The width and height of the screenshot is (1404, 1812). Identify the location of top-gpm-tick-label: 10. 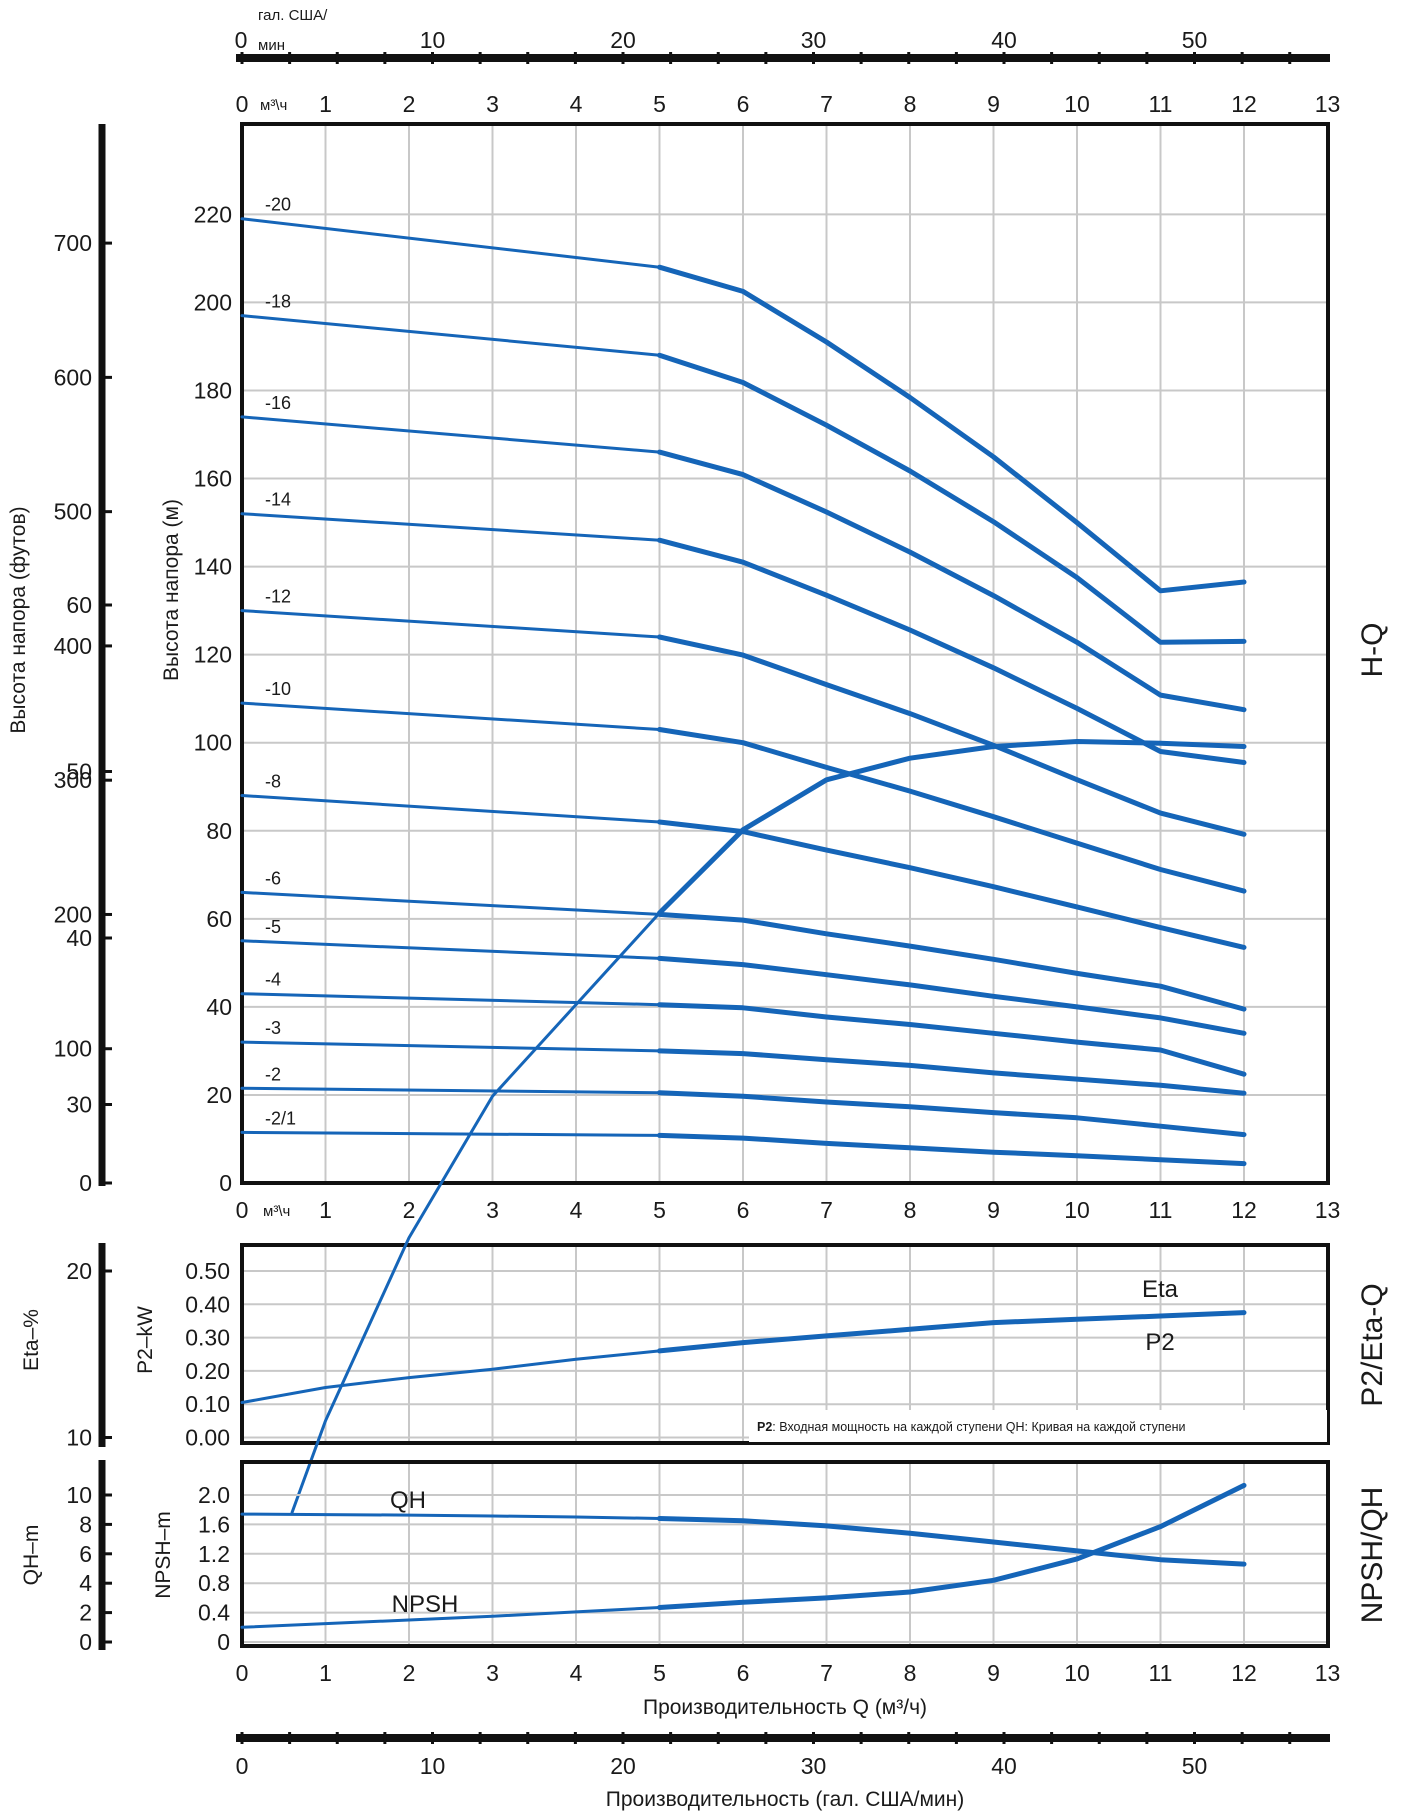
(433, 40).